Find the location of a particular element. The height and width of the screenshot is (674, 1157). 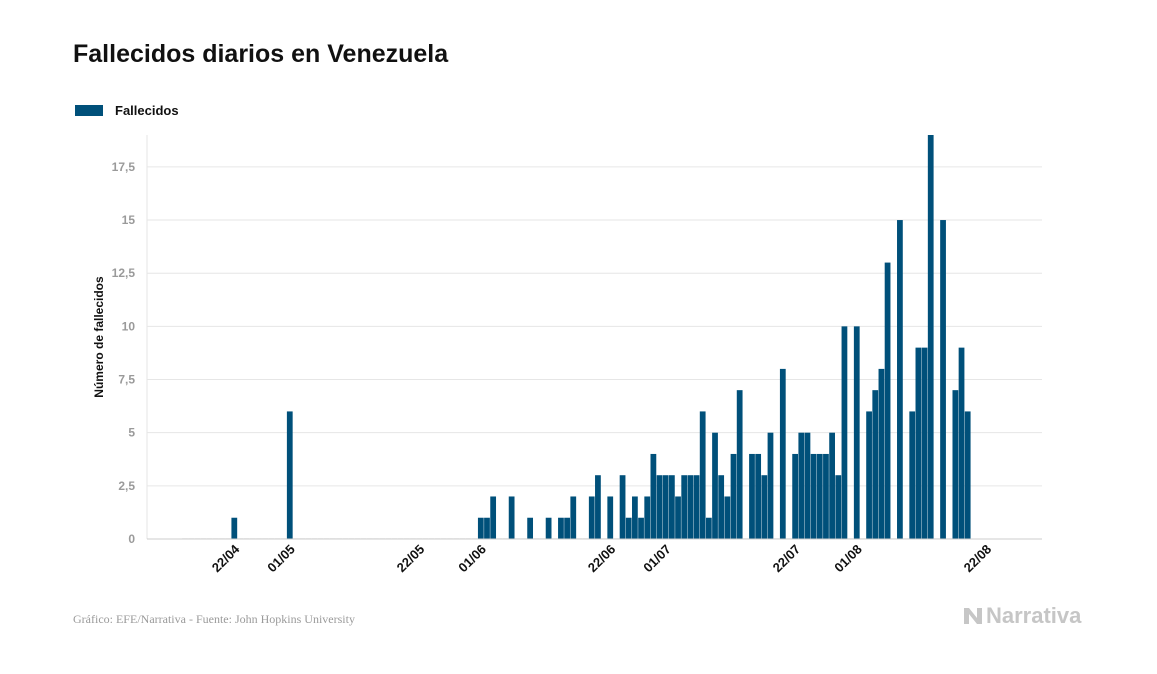

chart-title: Fallecidos diarios en Venezuela is located at coordinates (261, 54).